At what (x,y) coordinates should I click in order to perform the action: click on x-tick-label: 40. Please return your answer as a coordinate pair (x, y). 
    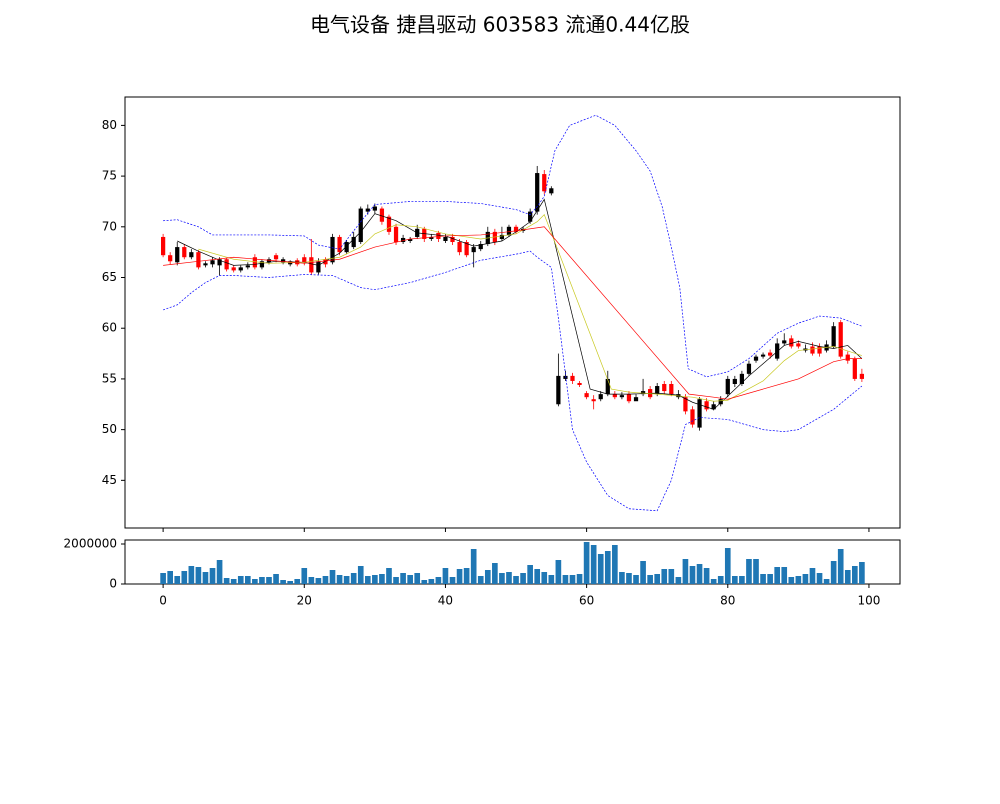
    Looking at the image, I should click on (445, 601).